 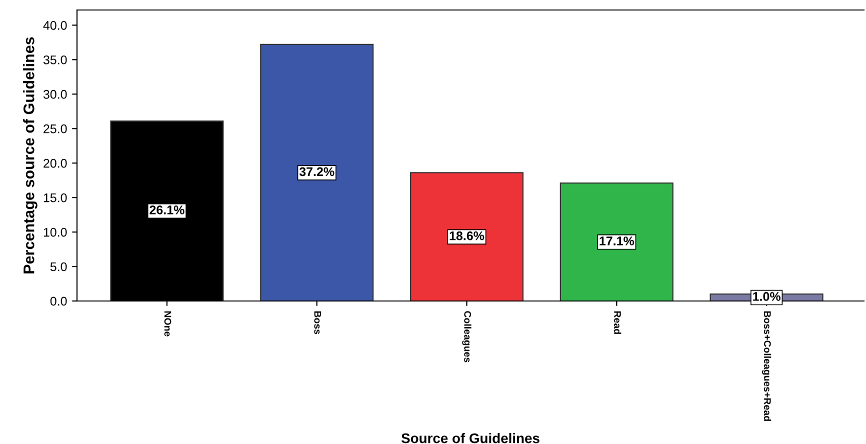 What do you see at coordinates (55, 163) in the screenshot?
I see `y-tick-label: 20.0` at bounding box center [55, 163].